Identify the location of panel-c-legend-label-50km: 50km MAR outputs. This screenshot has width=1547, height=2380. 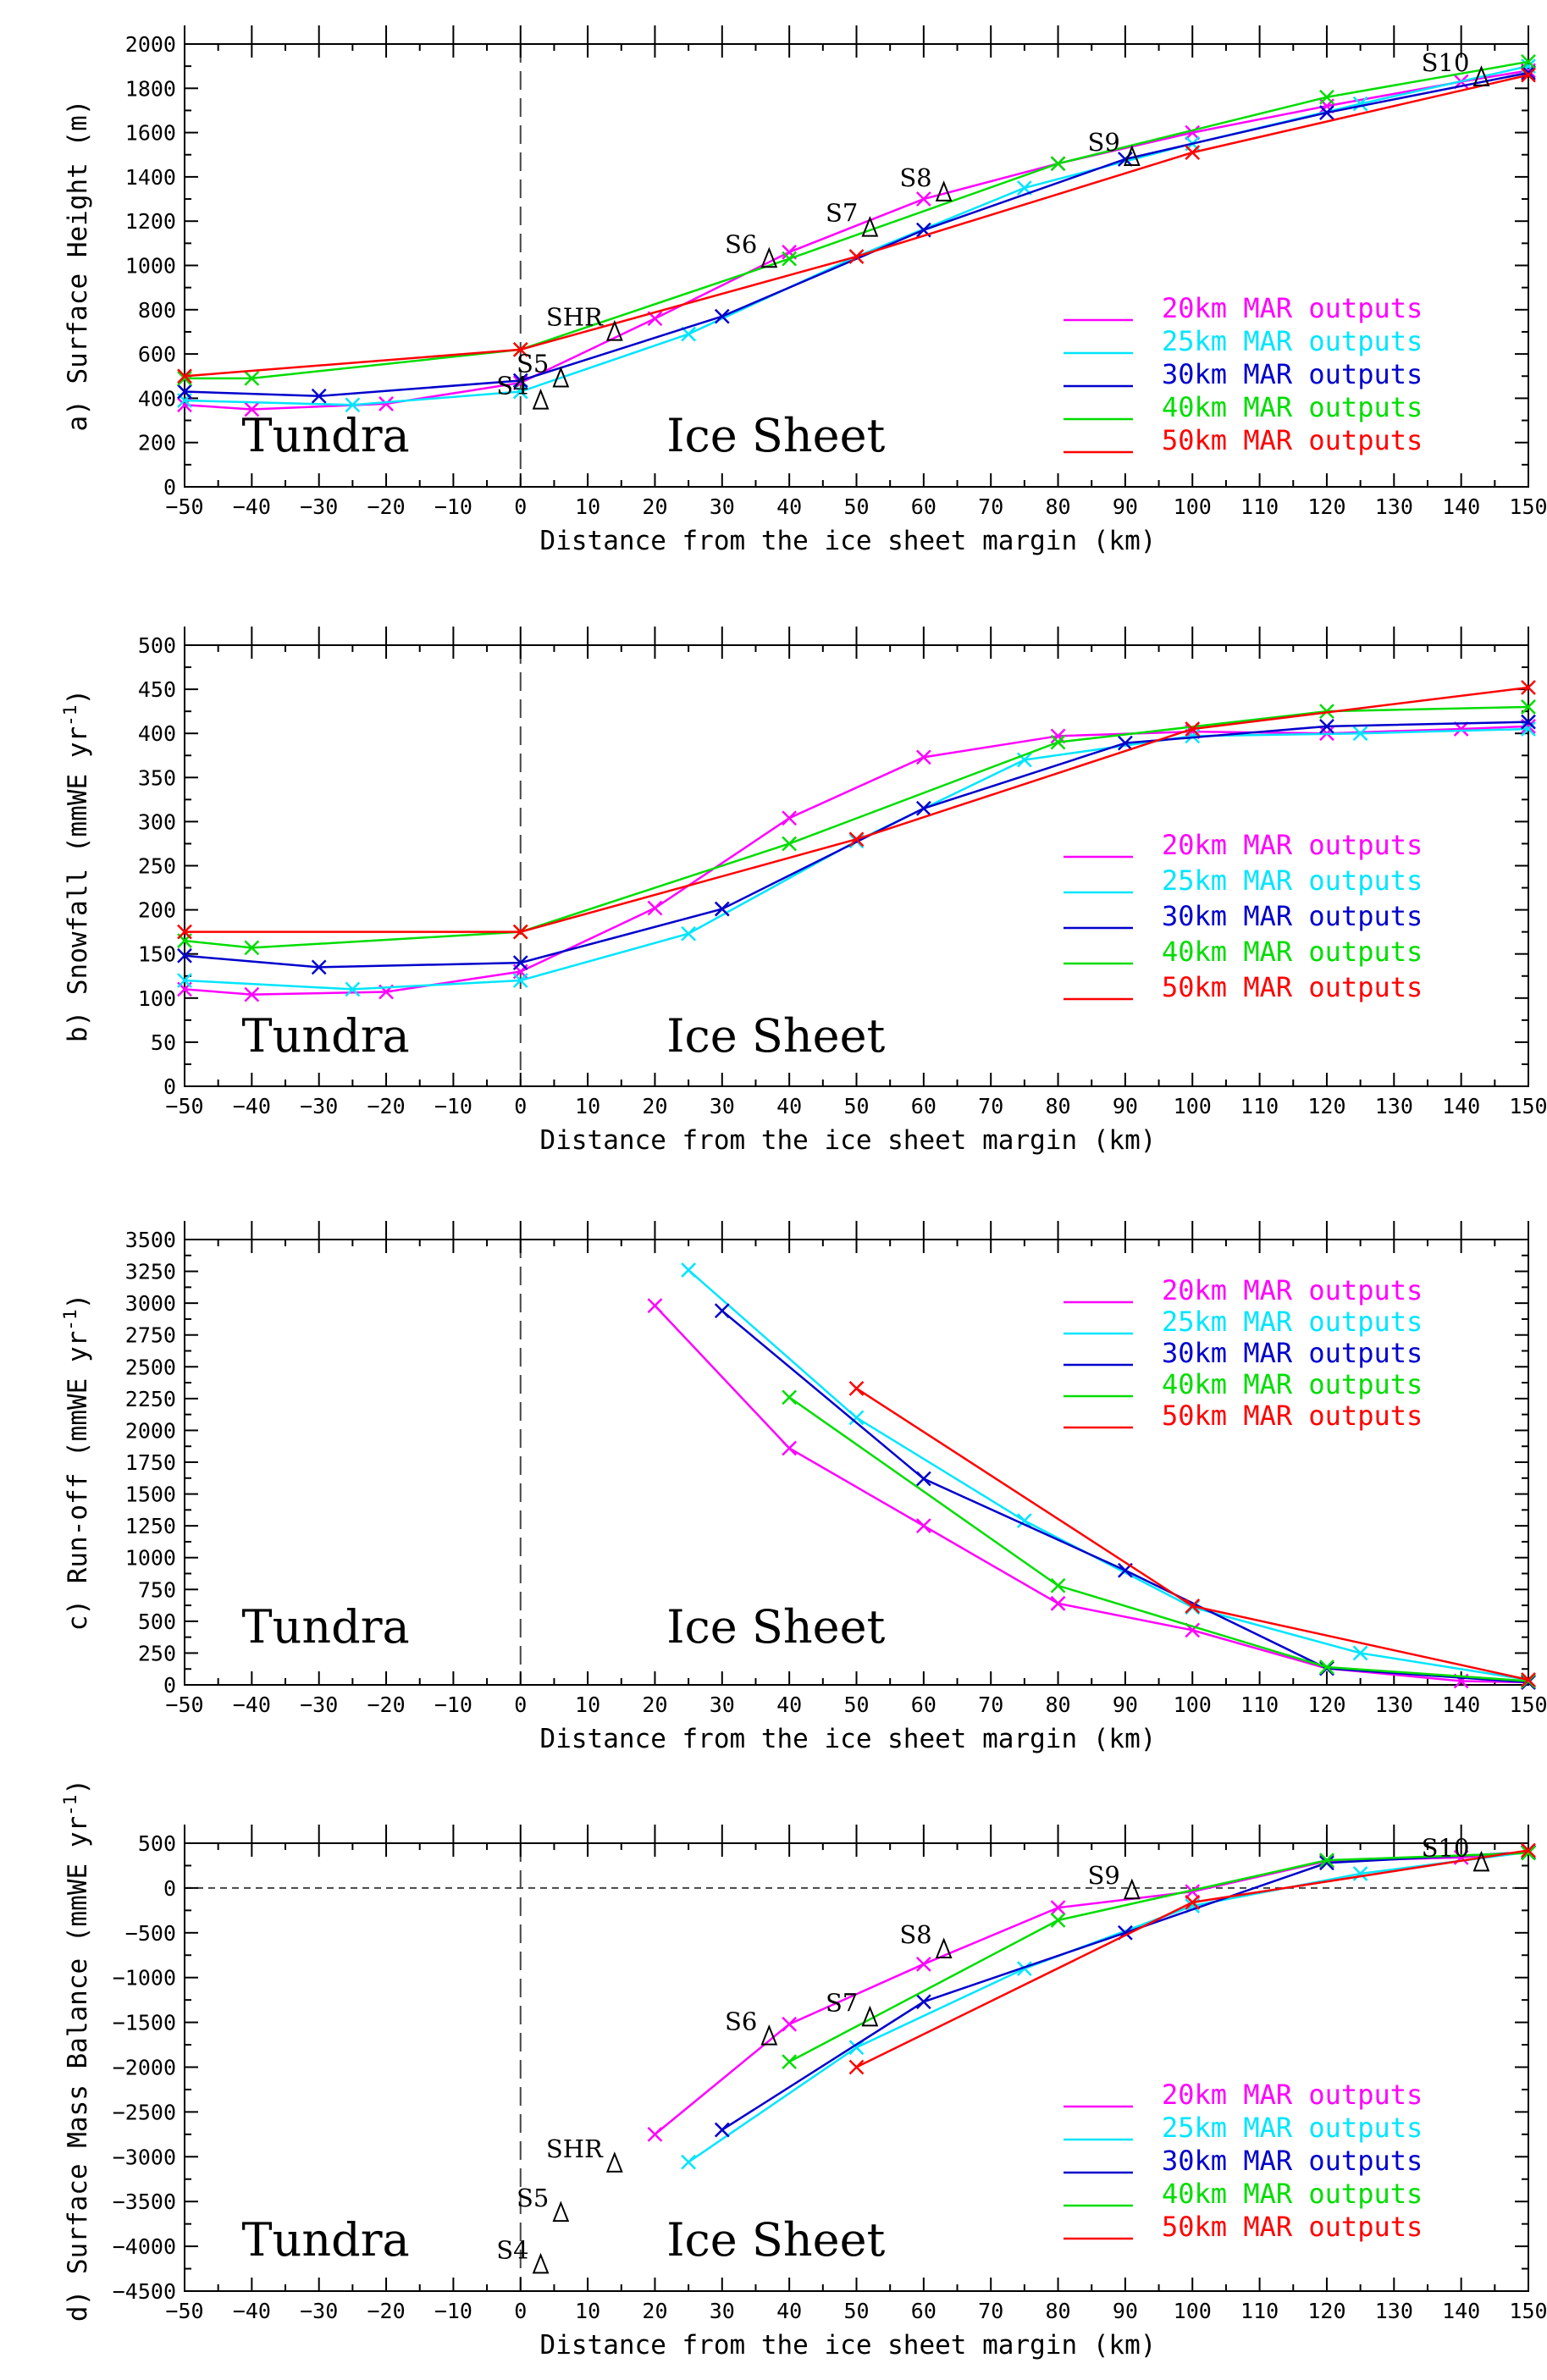
(1293, 1416).